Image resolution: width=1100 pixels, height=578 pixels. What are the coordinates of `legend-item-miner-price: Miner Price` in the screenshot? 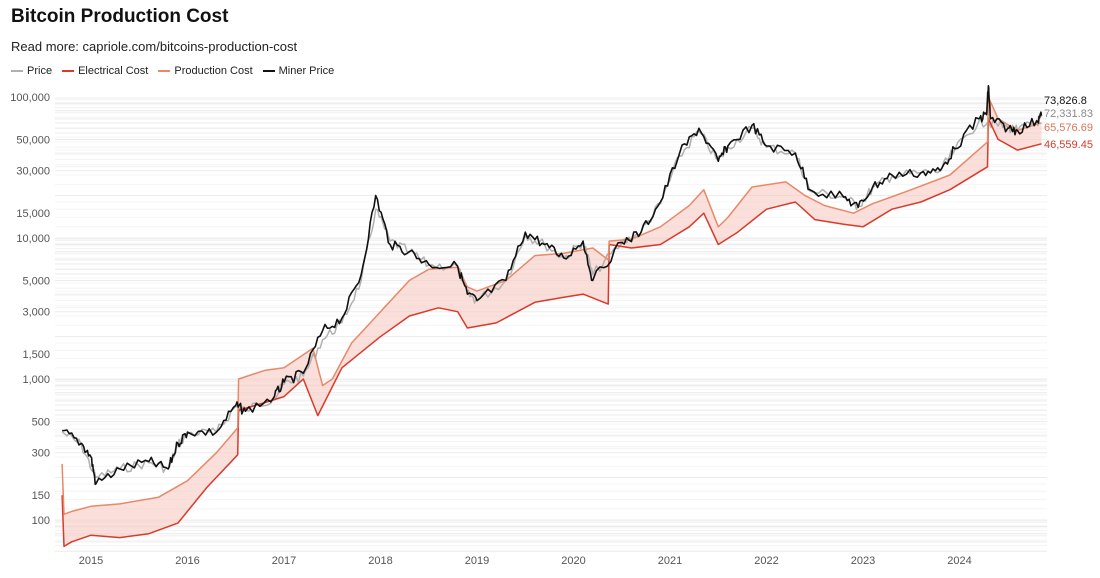 It's located at (298, 71).